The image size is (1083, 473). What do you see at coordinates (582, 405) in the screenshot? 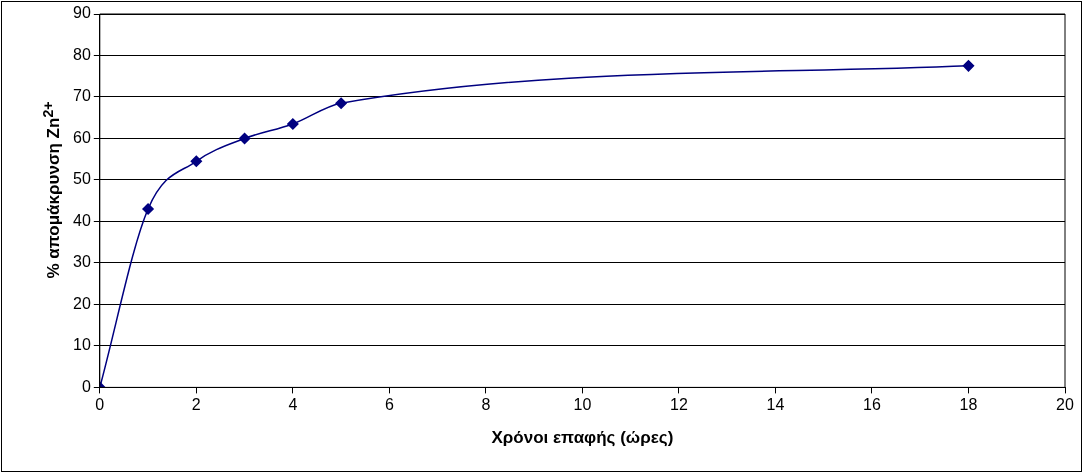
I see `x-tick-label: 10` at bounding box center [582, 405].